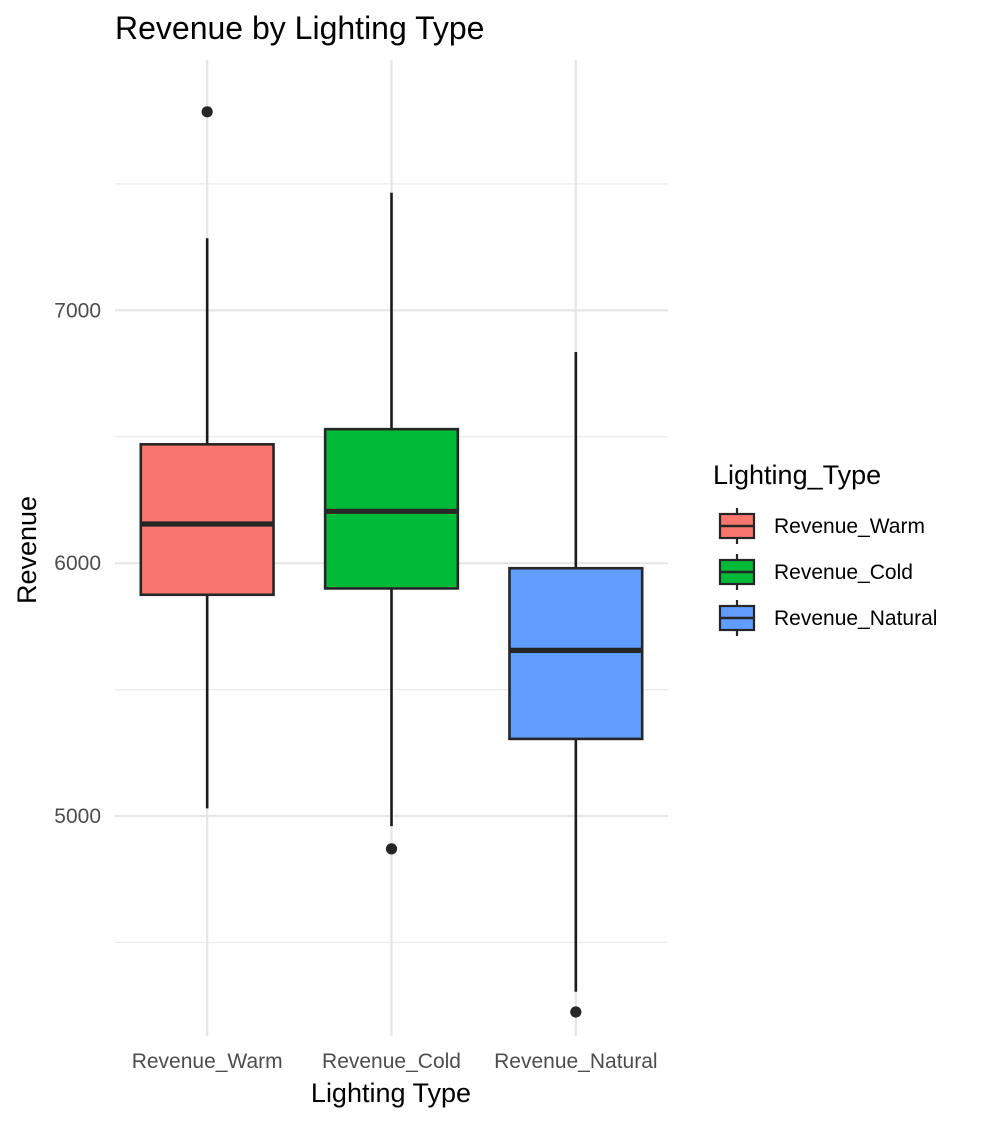 The width and height of the screenshot is (986, 1122). Describe the element at coordinates (391, 1093) in the screenshot. I see `x-axis-title: Lighting Type` at that location.